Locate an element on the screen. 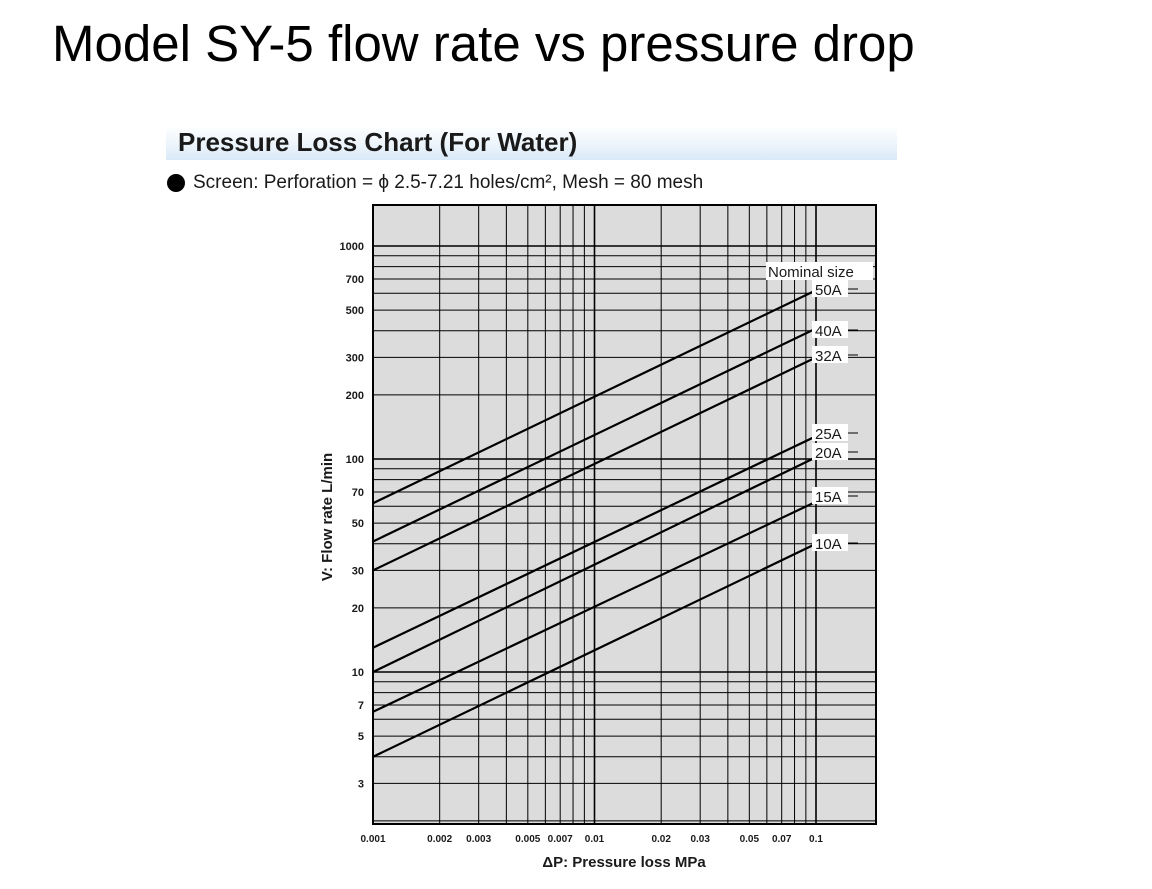  series-labels: 50A 40A 32A 25A 20A 15A 10A Nominal size is located at coordinates (819, 407).